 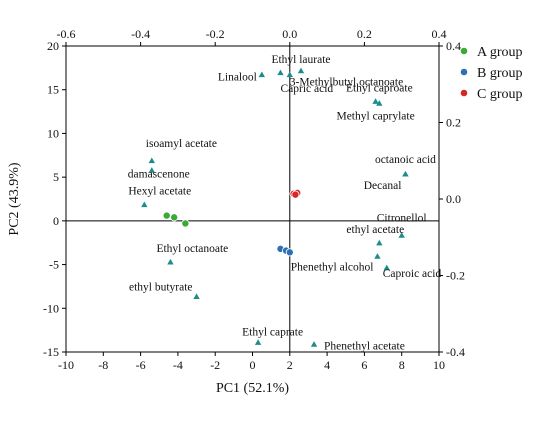 I want to click on loading-label: Ethyl caprate, so click(x=272, y=332).